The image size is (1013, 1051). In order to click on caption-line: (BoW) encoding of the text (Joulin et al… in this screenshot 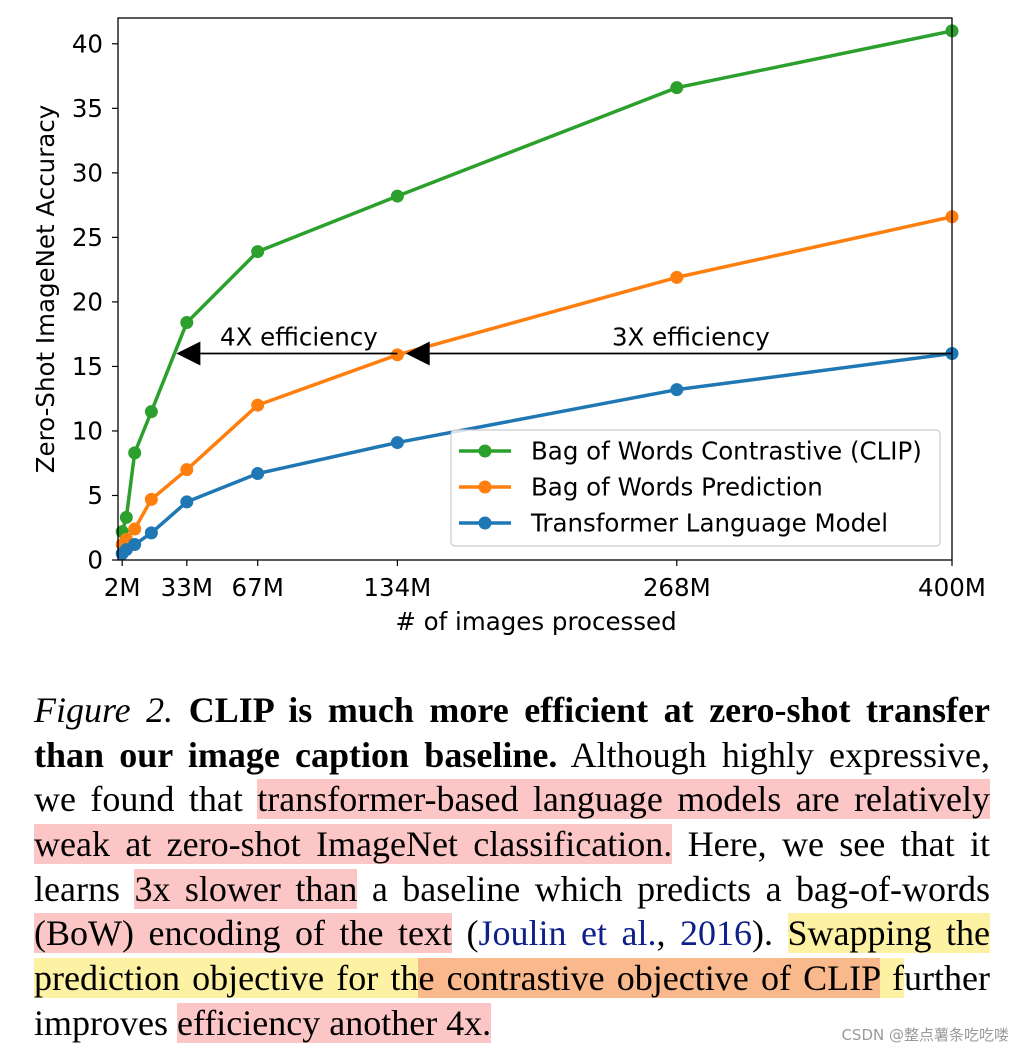, I will do `click(512, 933)`.